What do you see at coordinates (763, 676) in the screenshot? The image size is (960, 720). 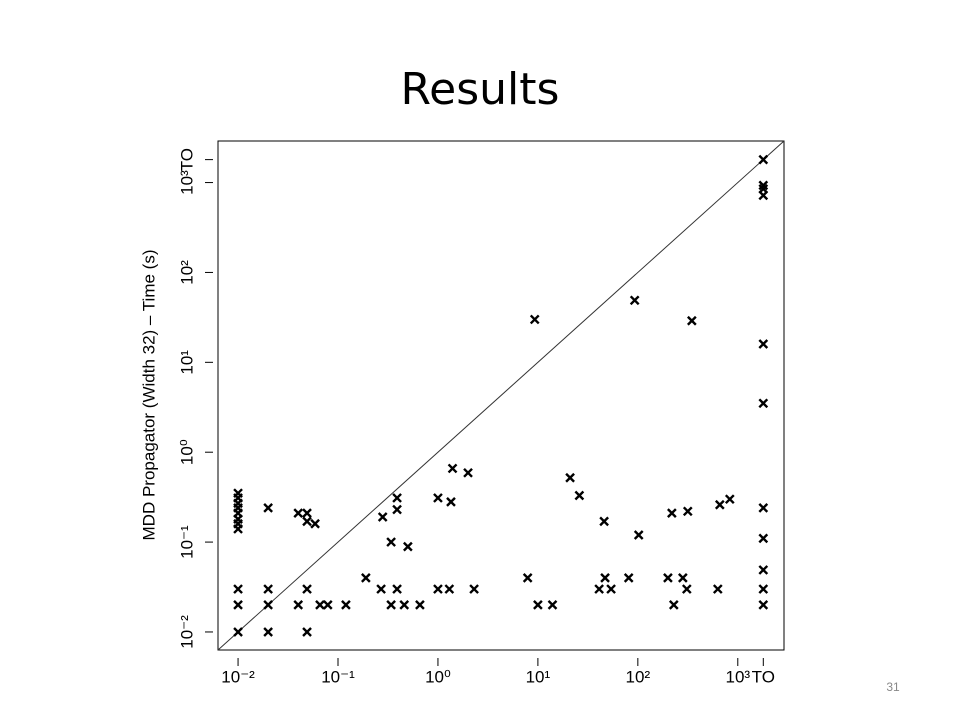 I see `x-tick-label: TO` at bounding box center [763, 676].